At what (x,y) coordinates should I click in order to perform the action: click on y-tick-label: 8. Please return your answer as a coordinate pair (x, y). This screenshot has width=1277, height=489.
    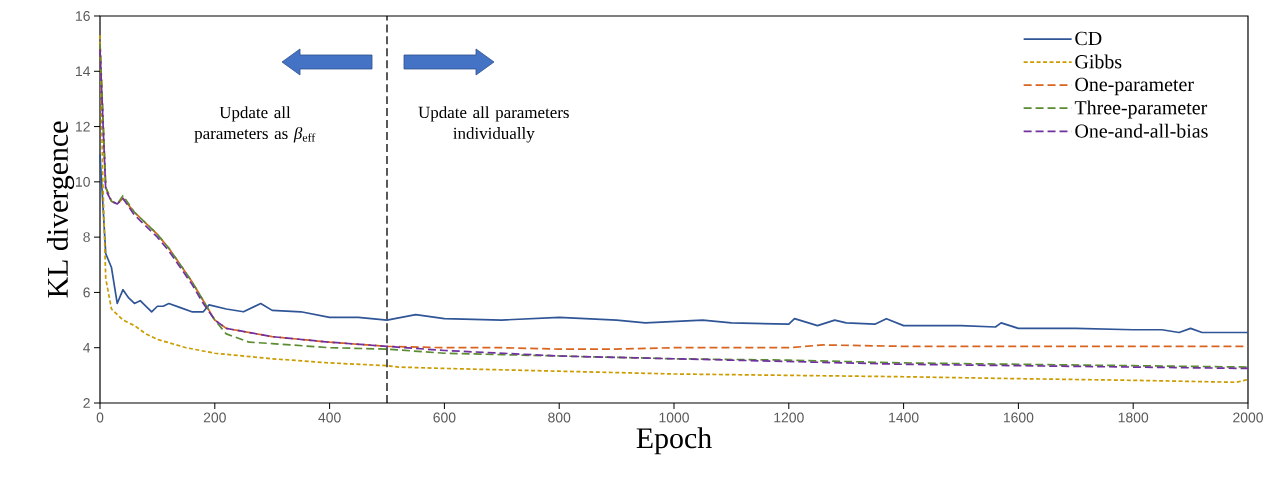
    Looking at the image, I should click on (86, 237).